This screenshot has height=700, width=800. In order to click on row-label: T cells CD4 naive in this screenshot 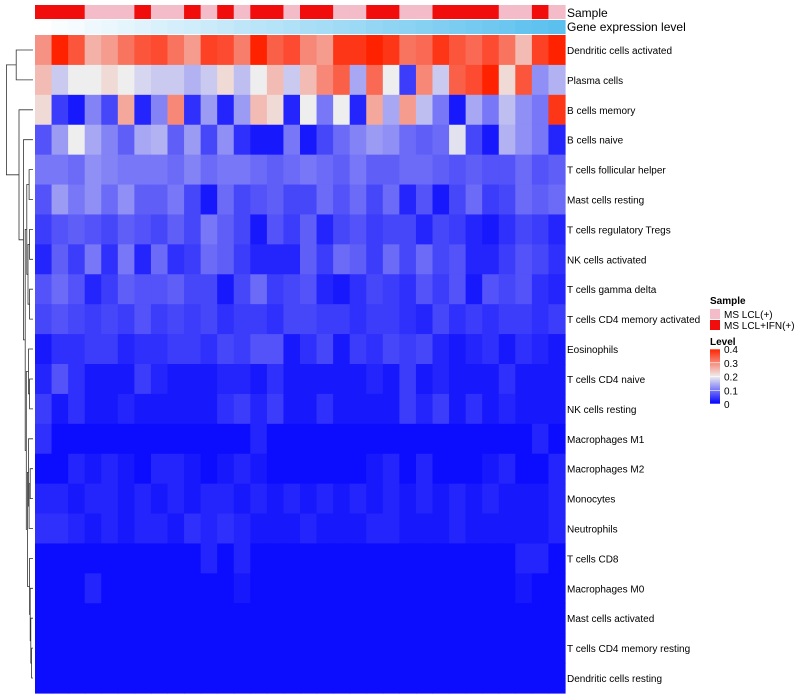, I will do `click(606, 380)`.